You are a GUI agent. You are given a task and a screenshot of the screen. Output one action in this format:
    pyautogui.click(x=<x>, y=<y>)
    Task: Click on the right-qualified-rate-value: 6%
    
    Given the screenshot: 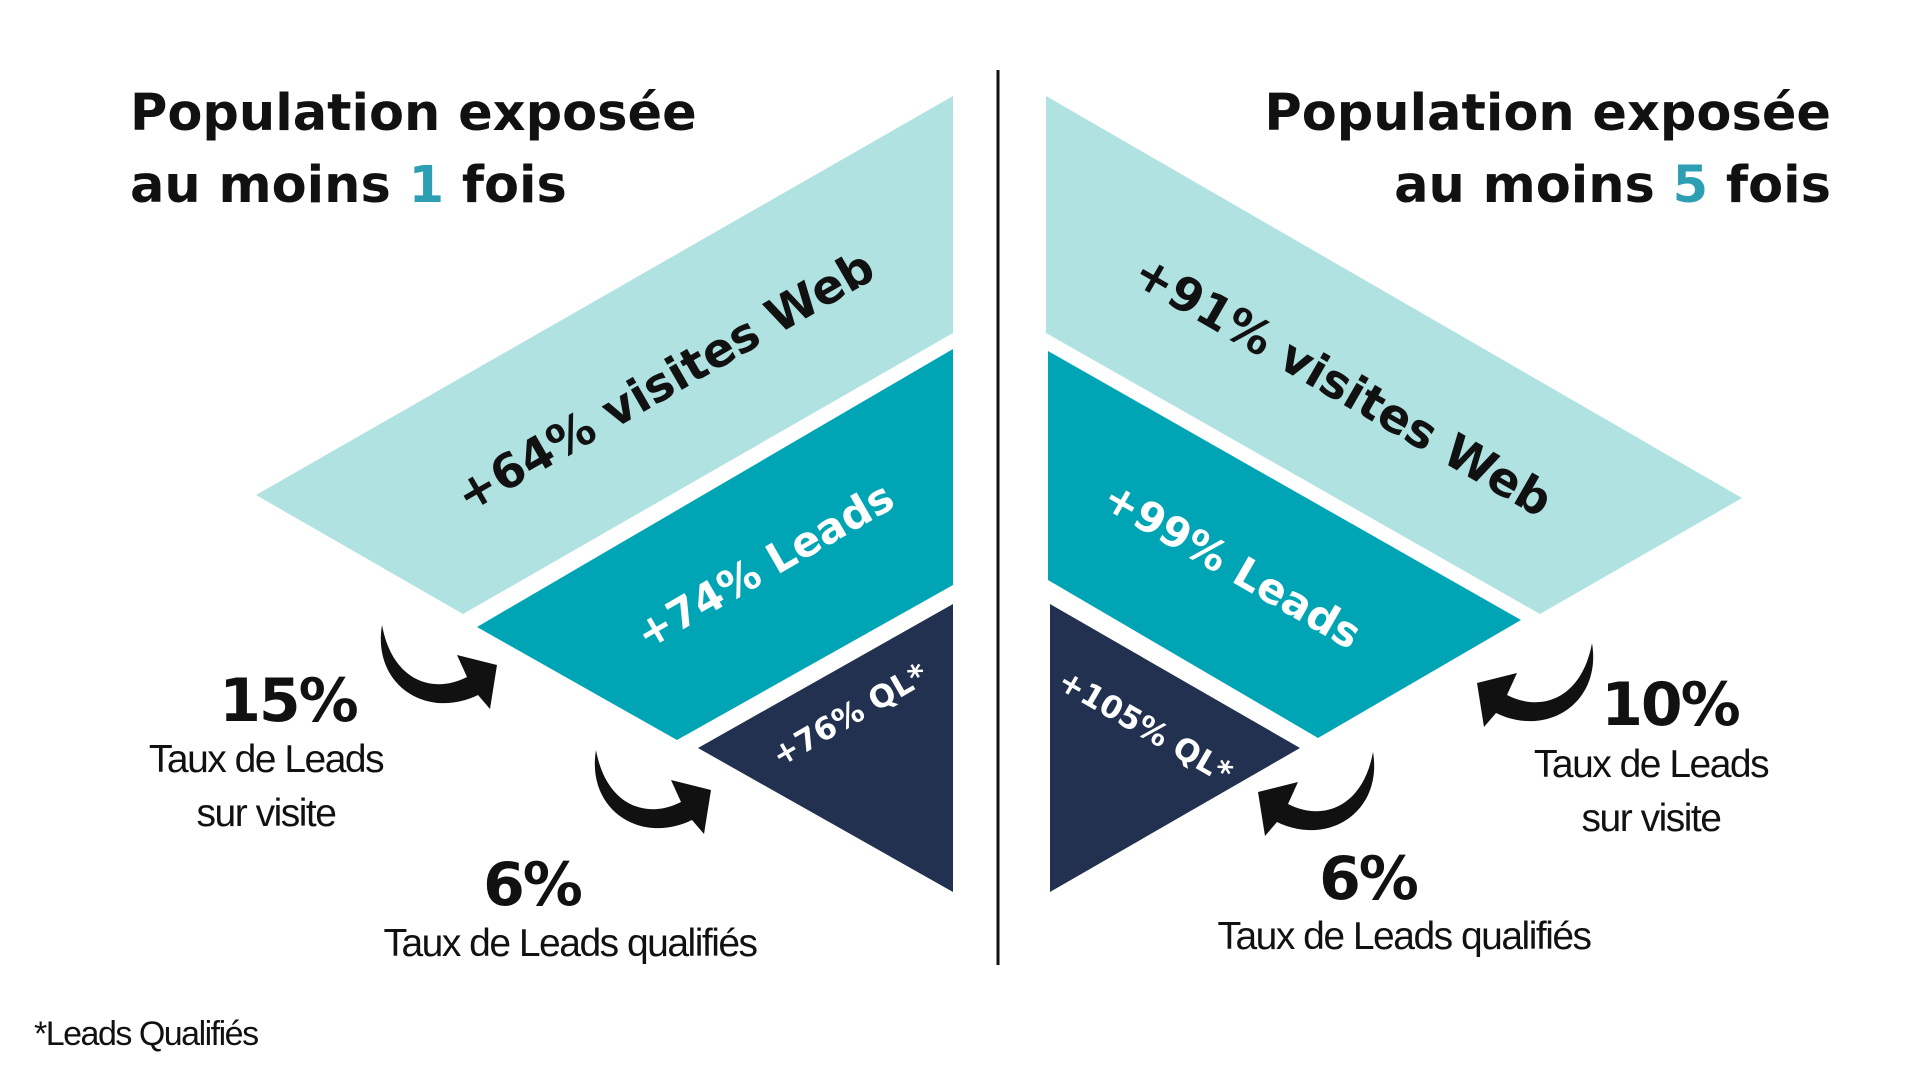 What is the action you would take?
    pyautogui.click(x=1369, y=879)
    